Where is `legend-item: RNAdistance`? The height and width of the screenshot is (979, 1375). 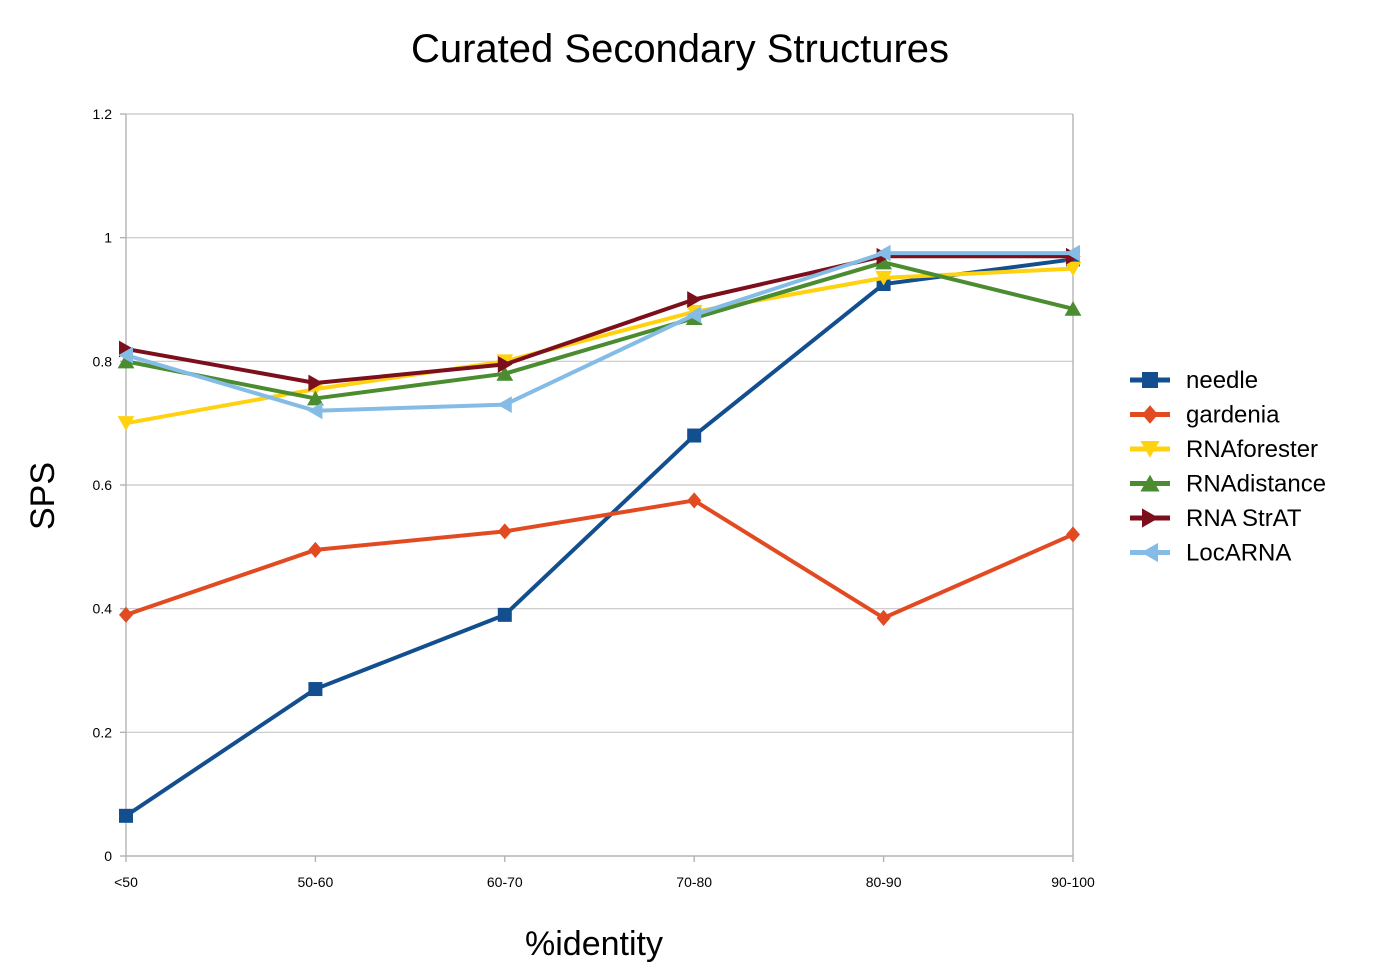 legend-item: RNAdistance is located at coordinates (1228, 484).